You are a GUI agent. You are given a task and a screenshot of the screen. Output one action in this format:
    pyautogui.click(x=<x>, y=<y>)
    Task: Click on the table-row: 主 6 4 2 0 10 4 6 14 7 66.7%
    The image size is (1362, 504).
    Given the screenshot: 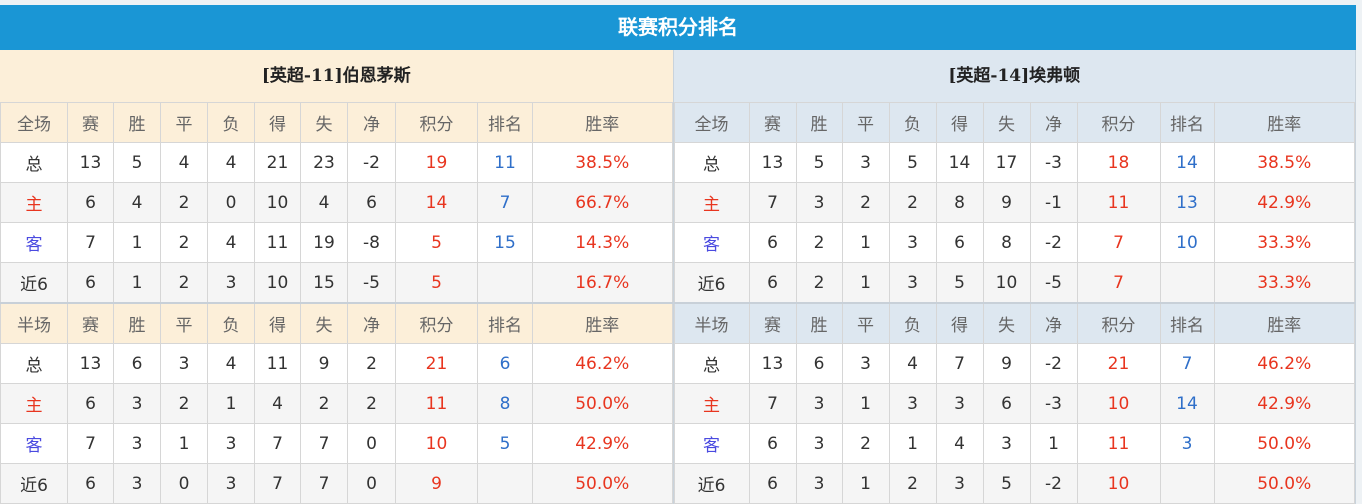 What is the action you would take?
    pyautogui.click(x=336, y=202)
    